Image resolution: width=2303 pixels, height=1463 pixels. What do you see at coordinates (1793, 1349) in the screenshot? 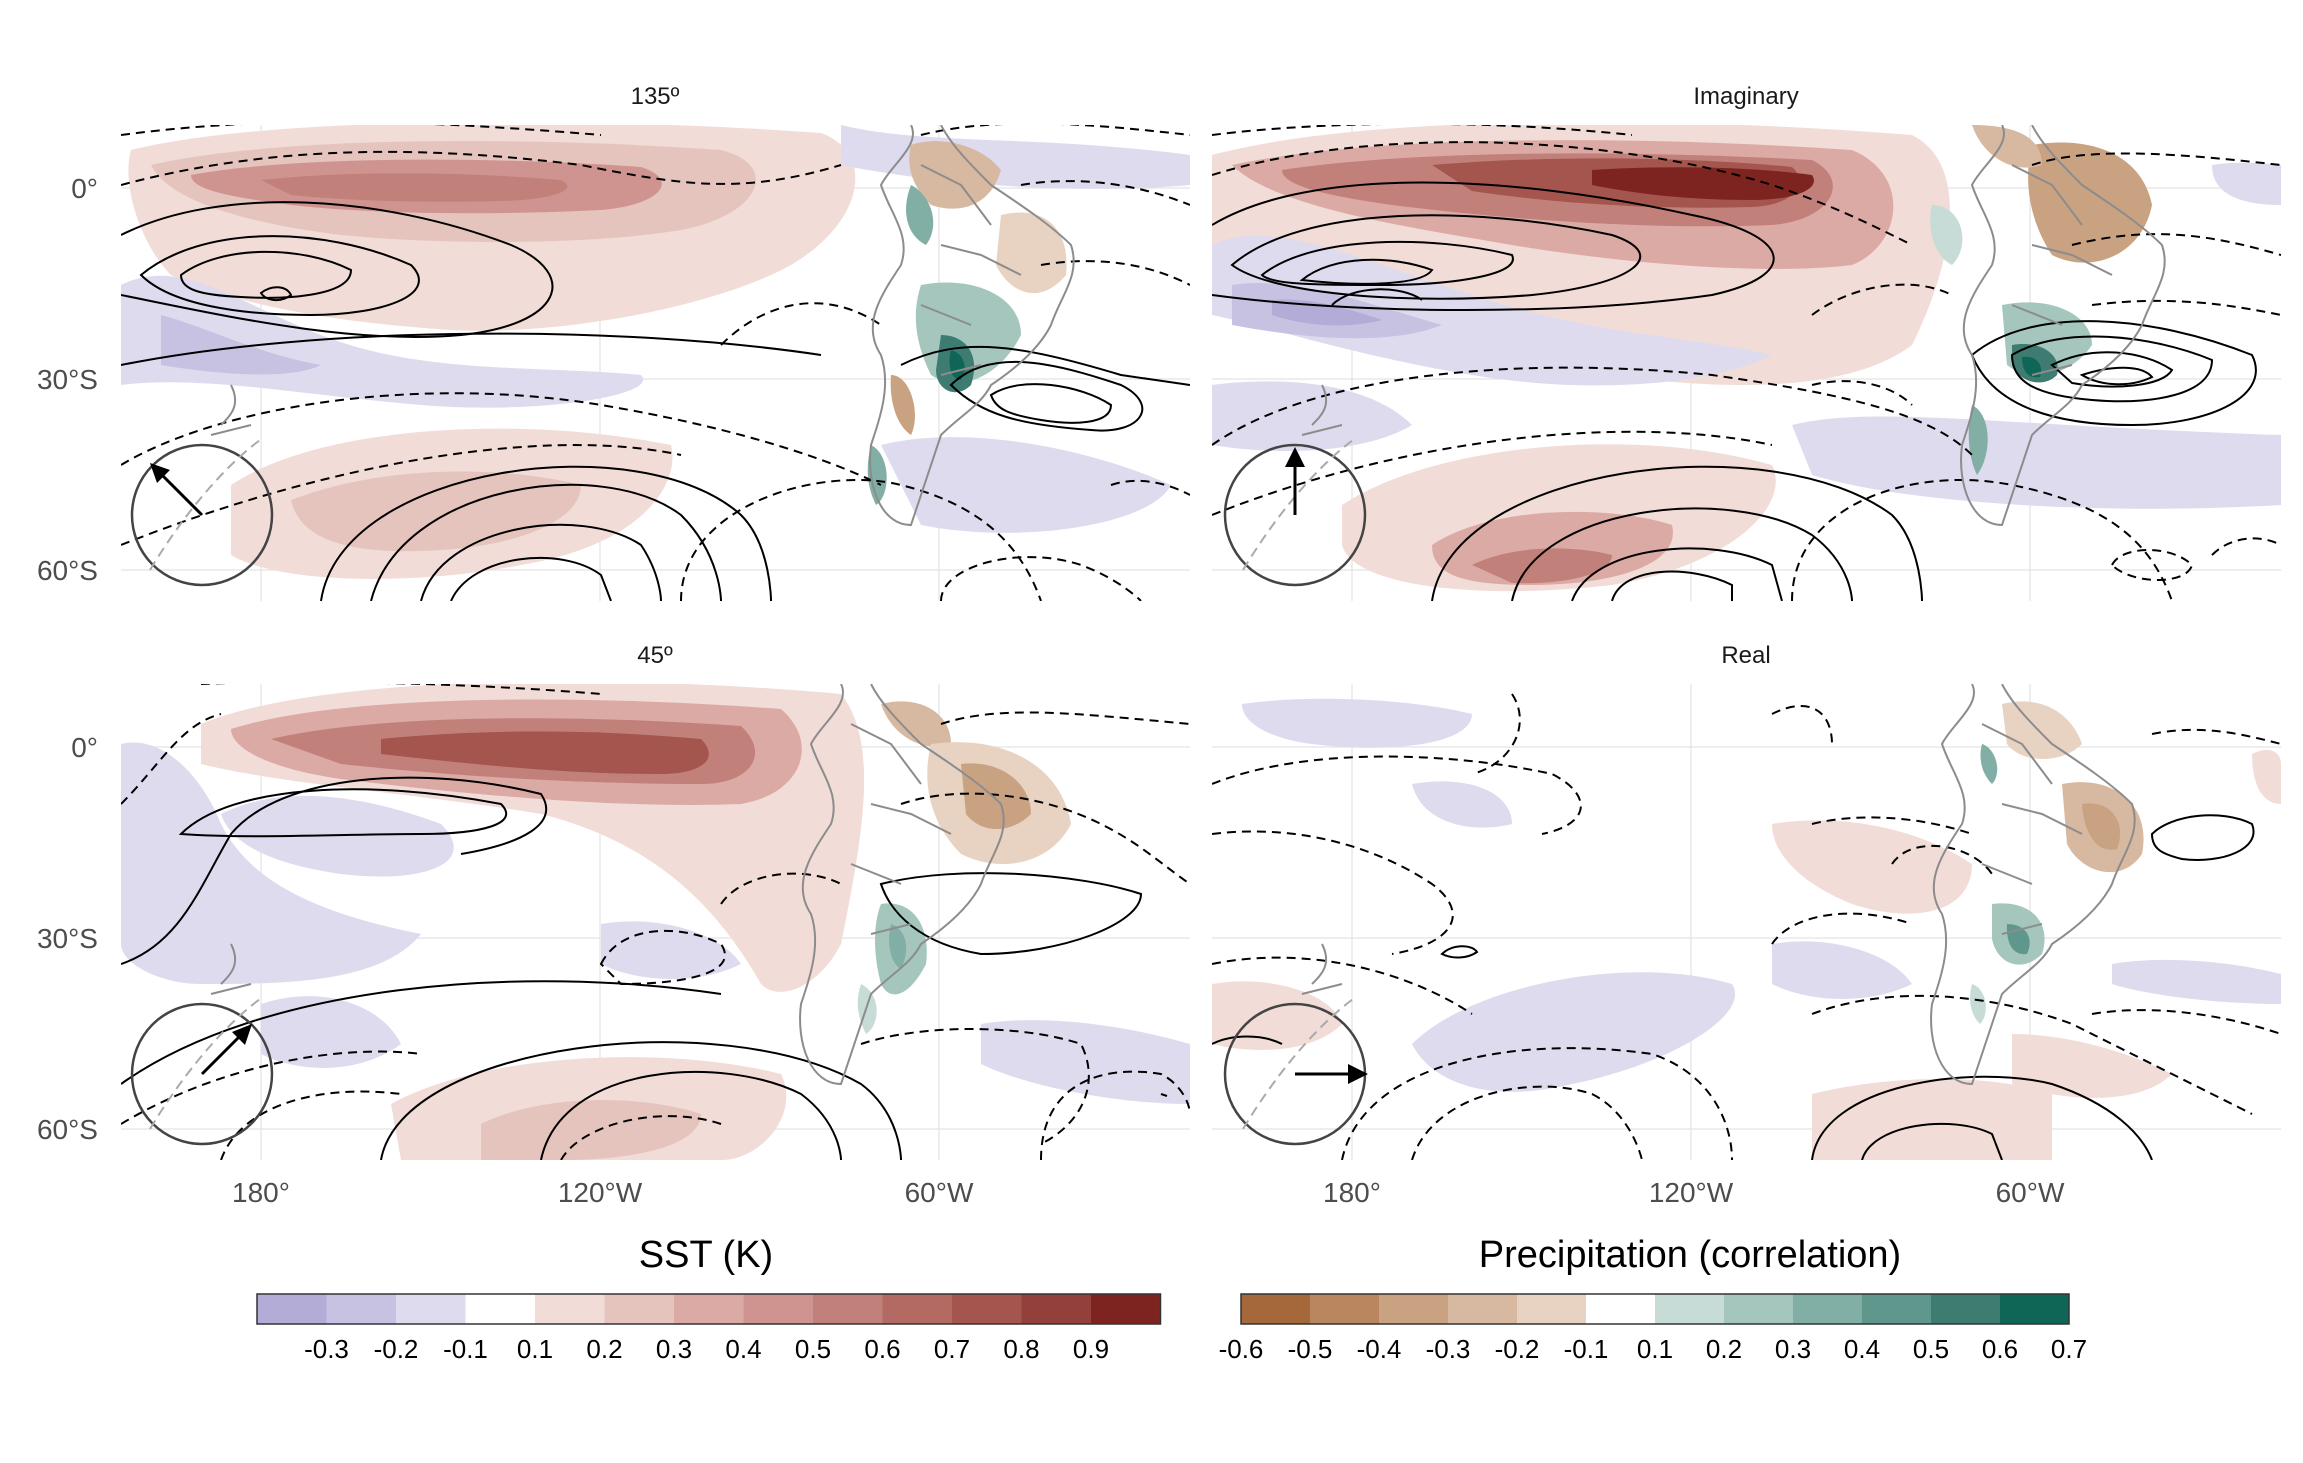
I see `precip-tick-label: 0.3` at bounding box center [1793, 1349].